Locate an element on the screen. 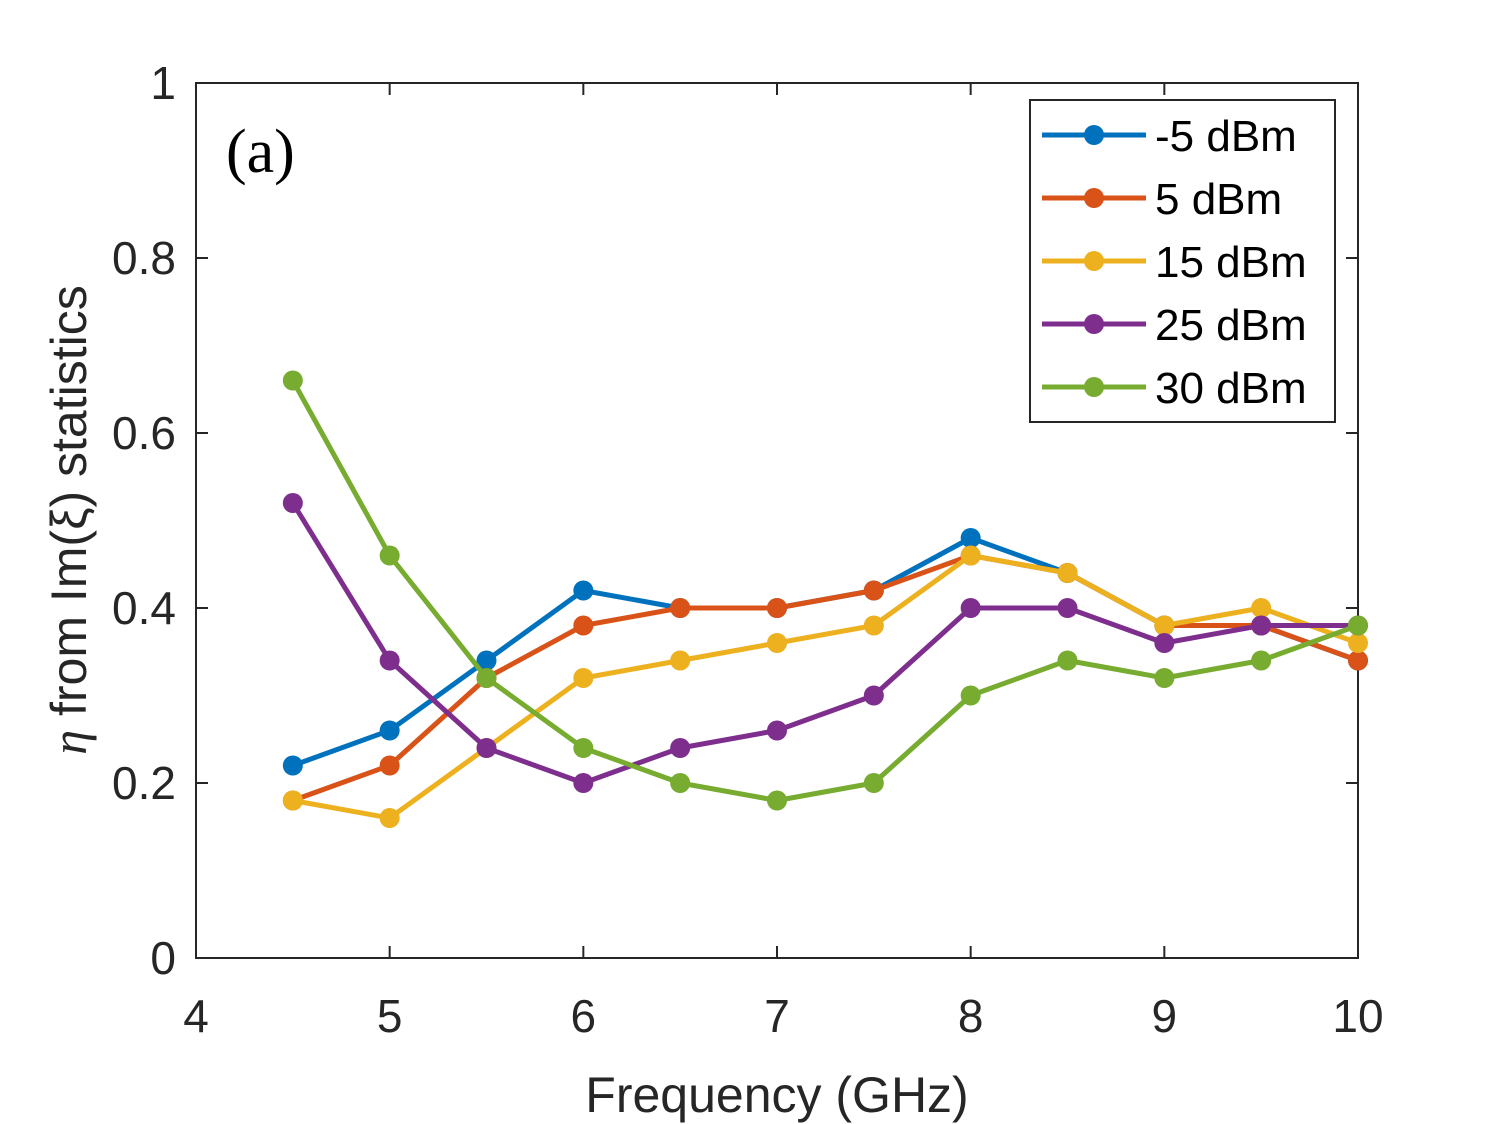 The width and height of the screenshot is (1500, 1124). y-axis-label-text: from Im(ξ) statistics is located at coordinates (69, 500).